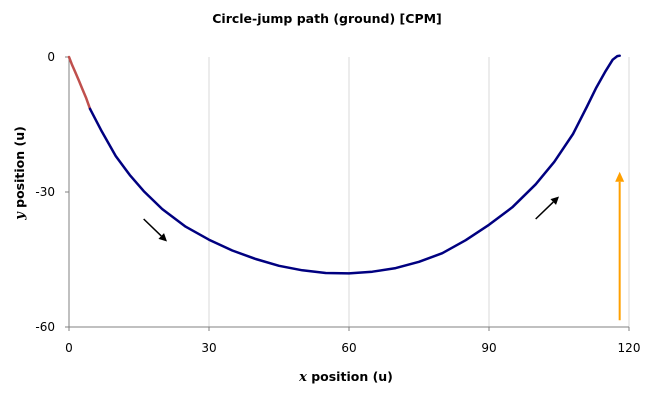 Image resolution: width=655 pixels, height=400 pixels. What do you see at coordinates (79, 83) in the screenshot?
I see `start_segment-line` at bounding box center [79, 83].